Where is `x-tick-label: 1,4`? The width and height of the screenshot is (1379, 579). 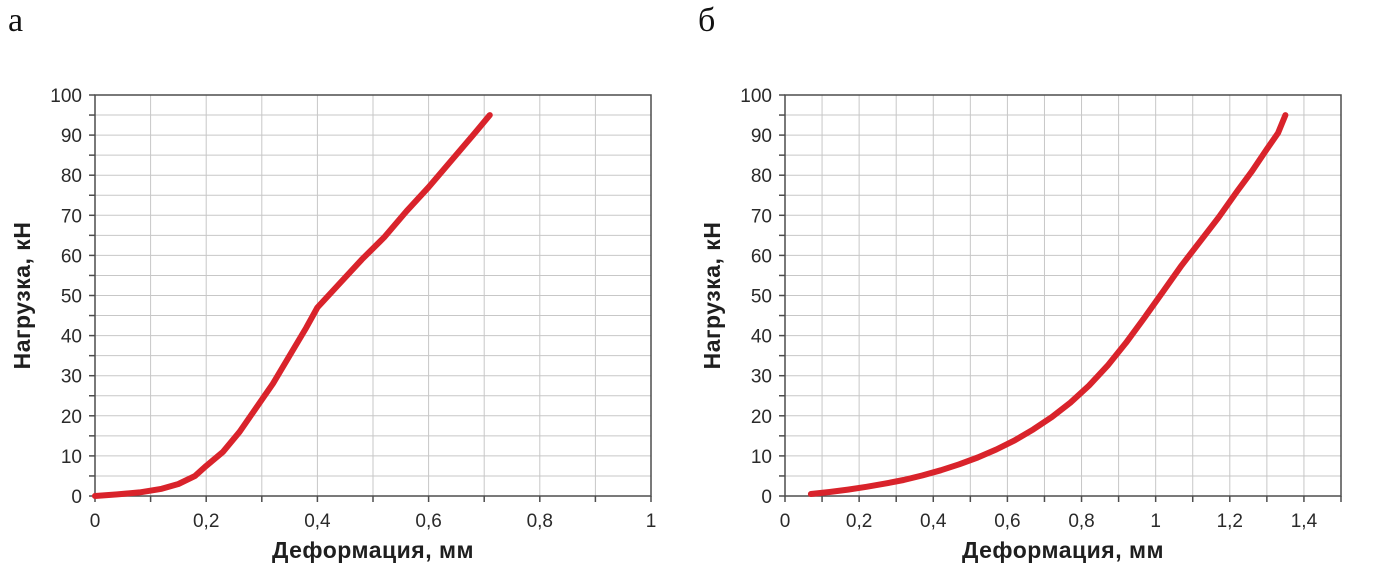
x-tick-label: 1,4 is located at coordinates (1304, 521).